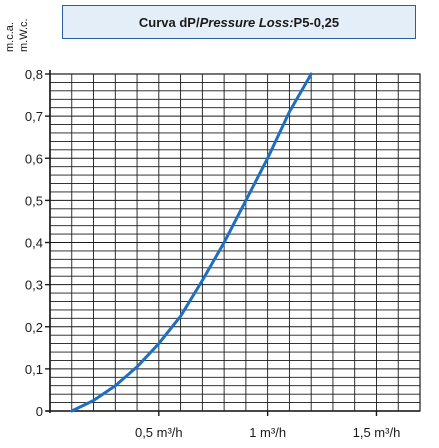 The image size is (439, 448). What do you see at coordinates (39, 411) in the screenshot?
I see `y-tick-label: 0` at bounding box center [39, 411].